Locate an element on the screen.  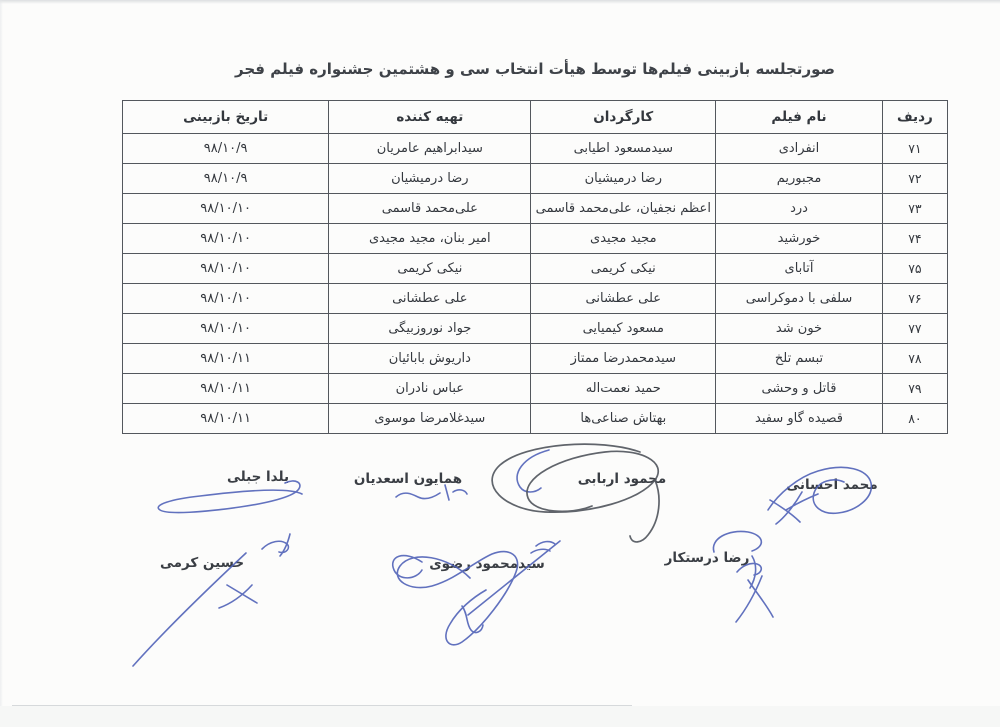
header-director: کارگردان is located at coordinates (623, 117).